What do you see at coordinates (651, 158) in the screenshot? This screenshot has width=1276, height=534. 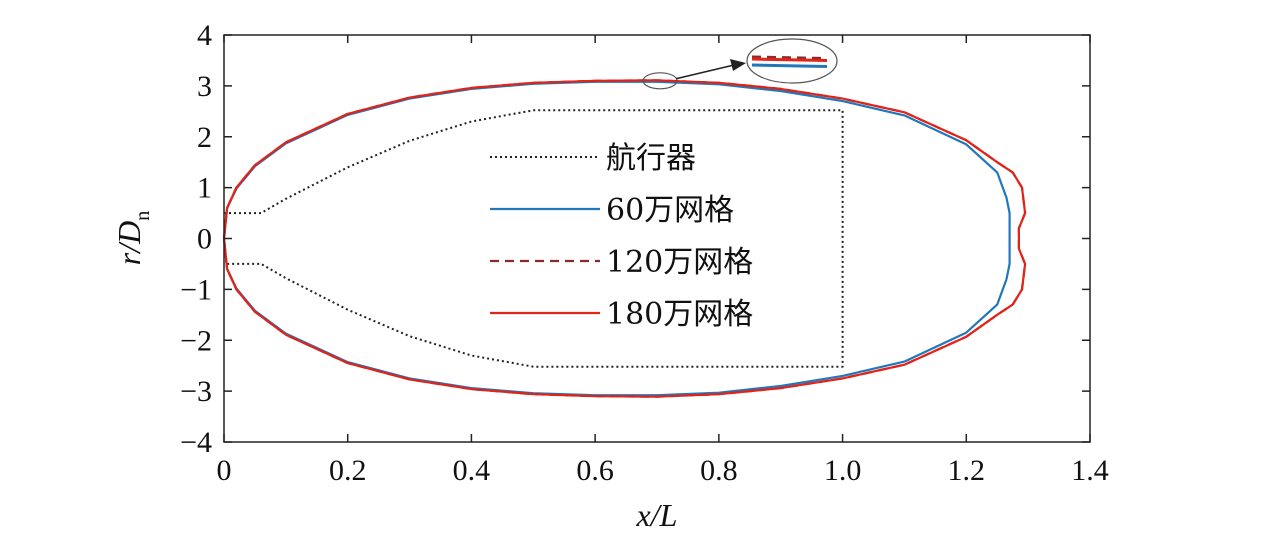 I see `legend-label: 航行器` at bounding box center [651, 158].